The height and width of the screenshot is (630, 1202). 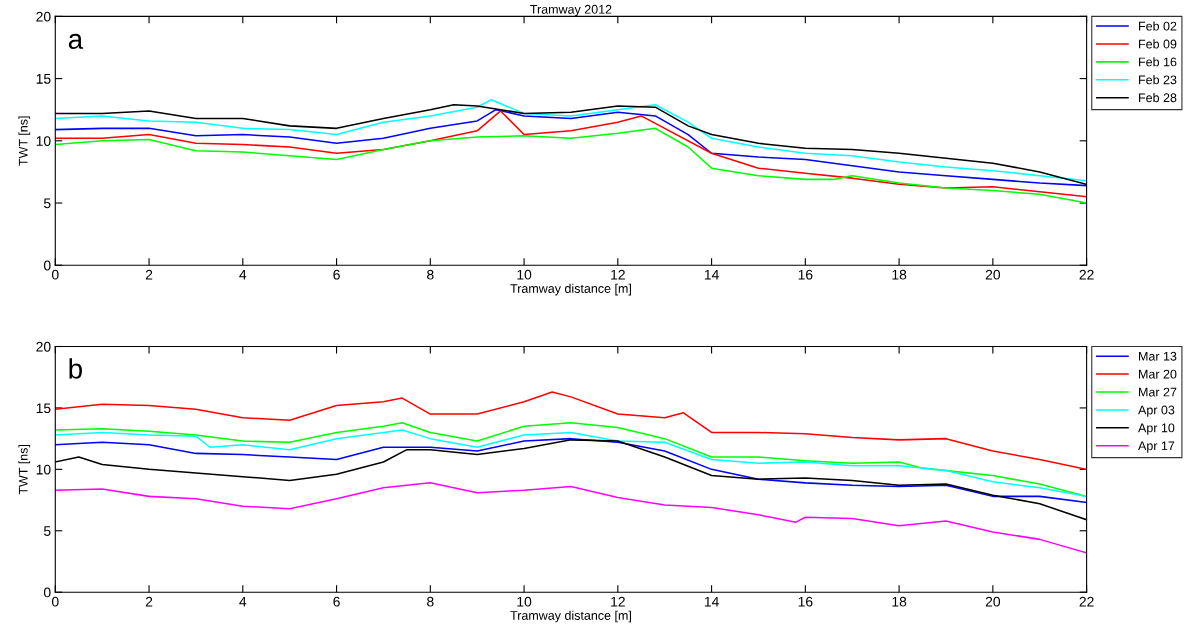 What do you see at coordinates (1156, 429) in the screenshot?
I see `legend-label: Apr 10` at bounding box center [1156, 429].